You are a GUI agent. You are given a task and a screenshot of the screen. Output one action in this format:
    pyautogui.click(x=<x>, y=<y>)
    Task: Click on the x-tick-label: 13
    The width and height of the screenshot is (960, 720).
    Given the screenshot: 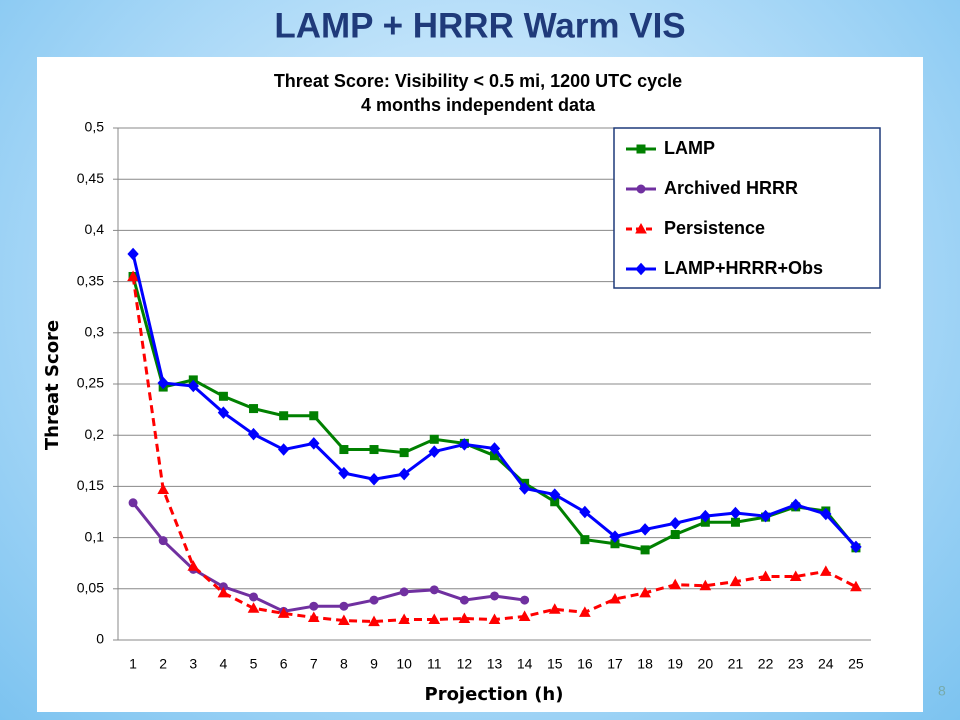 What is the action you would take?
    pyautogui.click(x=495, y=664)
    